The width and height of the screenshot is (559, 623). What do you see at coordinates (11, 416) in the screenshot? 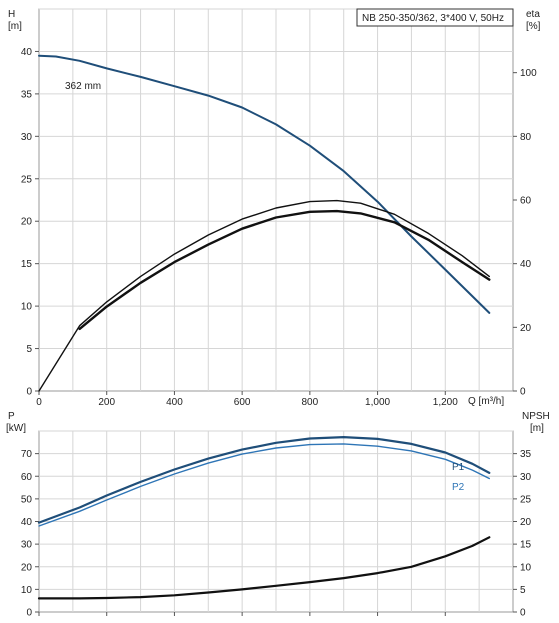
I see `power-axis-name: P` at bounding box center [11, 416].